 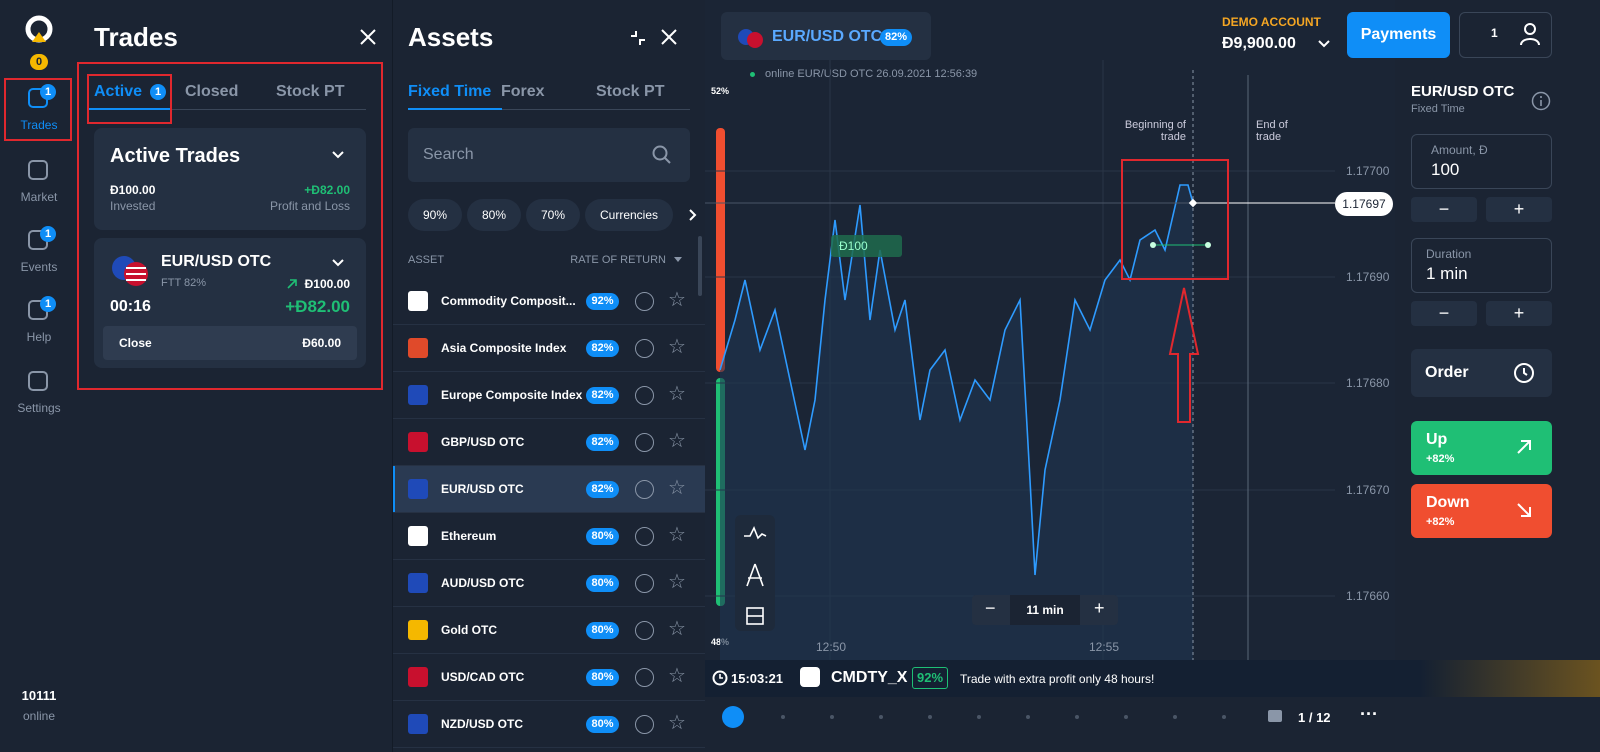 I want to click on trade-marker-amount: Đ100, so click(x=853, y=246).